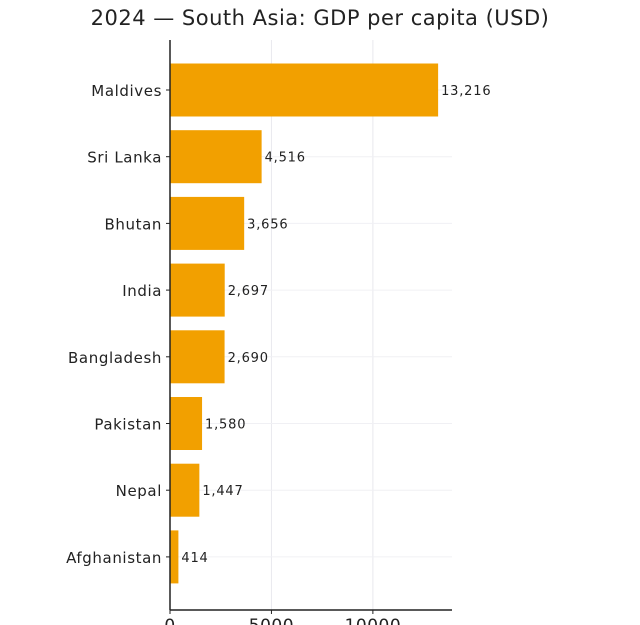  I want to click on category-label: Maldives, so click(126, 91).